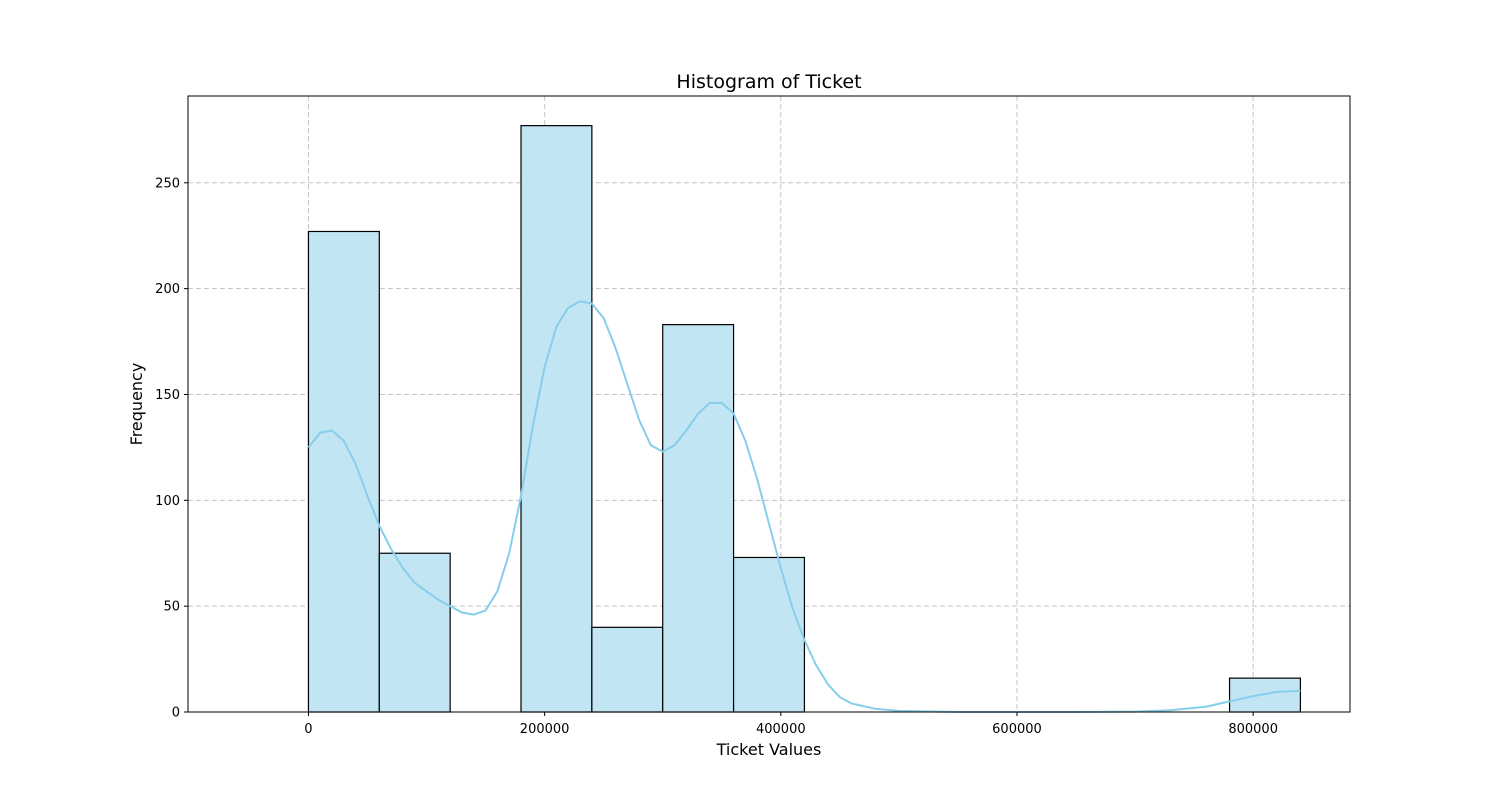  Describe the element at coordinates (171, 607) in the screenshot. I see `y-tick-label: 50` at that location.